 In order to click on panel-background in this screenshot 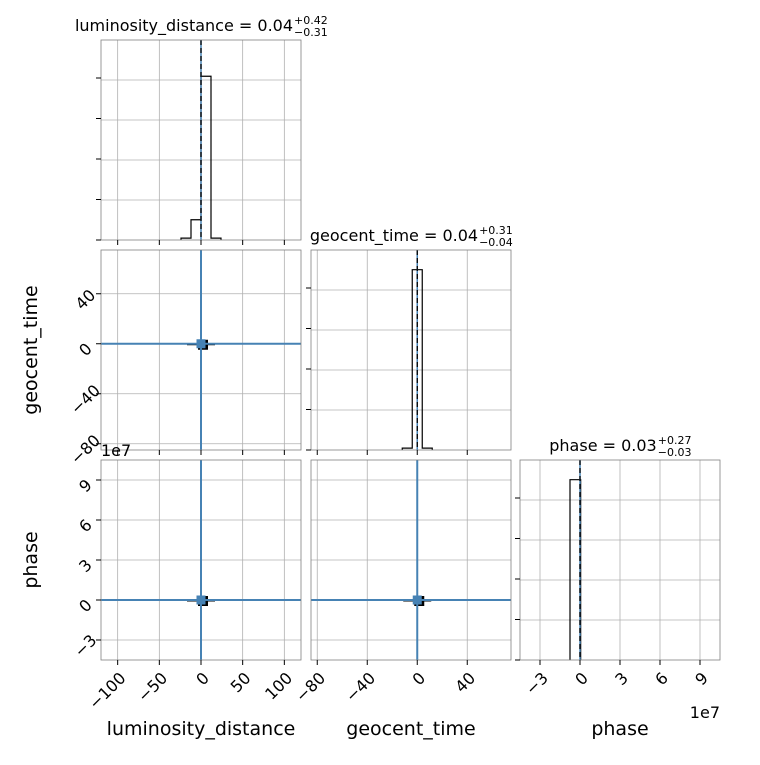, I will do `click(411, 350)`.